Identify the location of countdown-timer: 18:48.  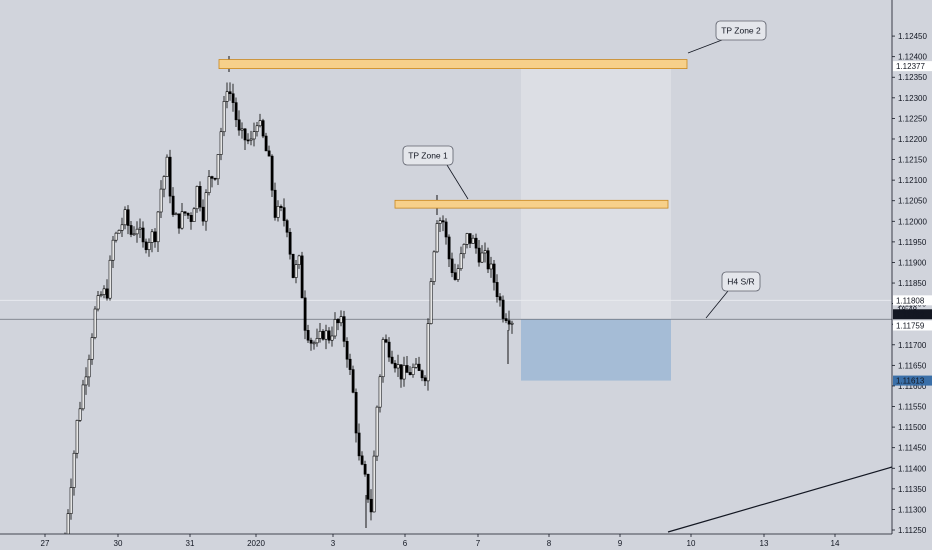
(907, 309).